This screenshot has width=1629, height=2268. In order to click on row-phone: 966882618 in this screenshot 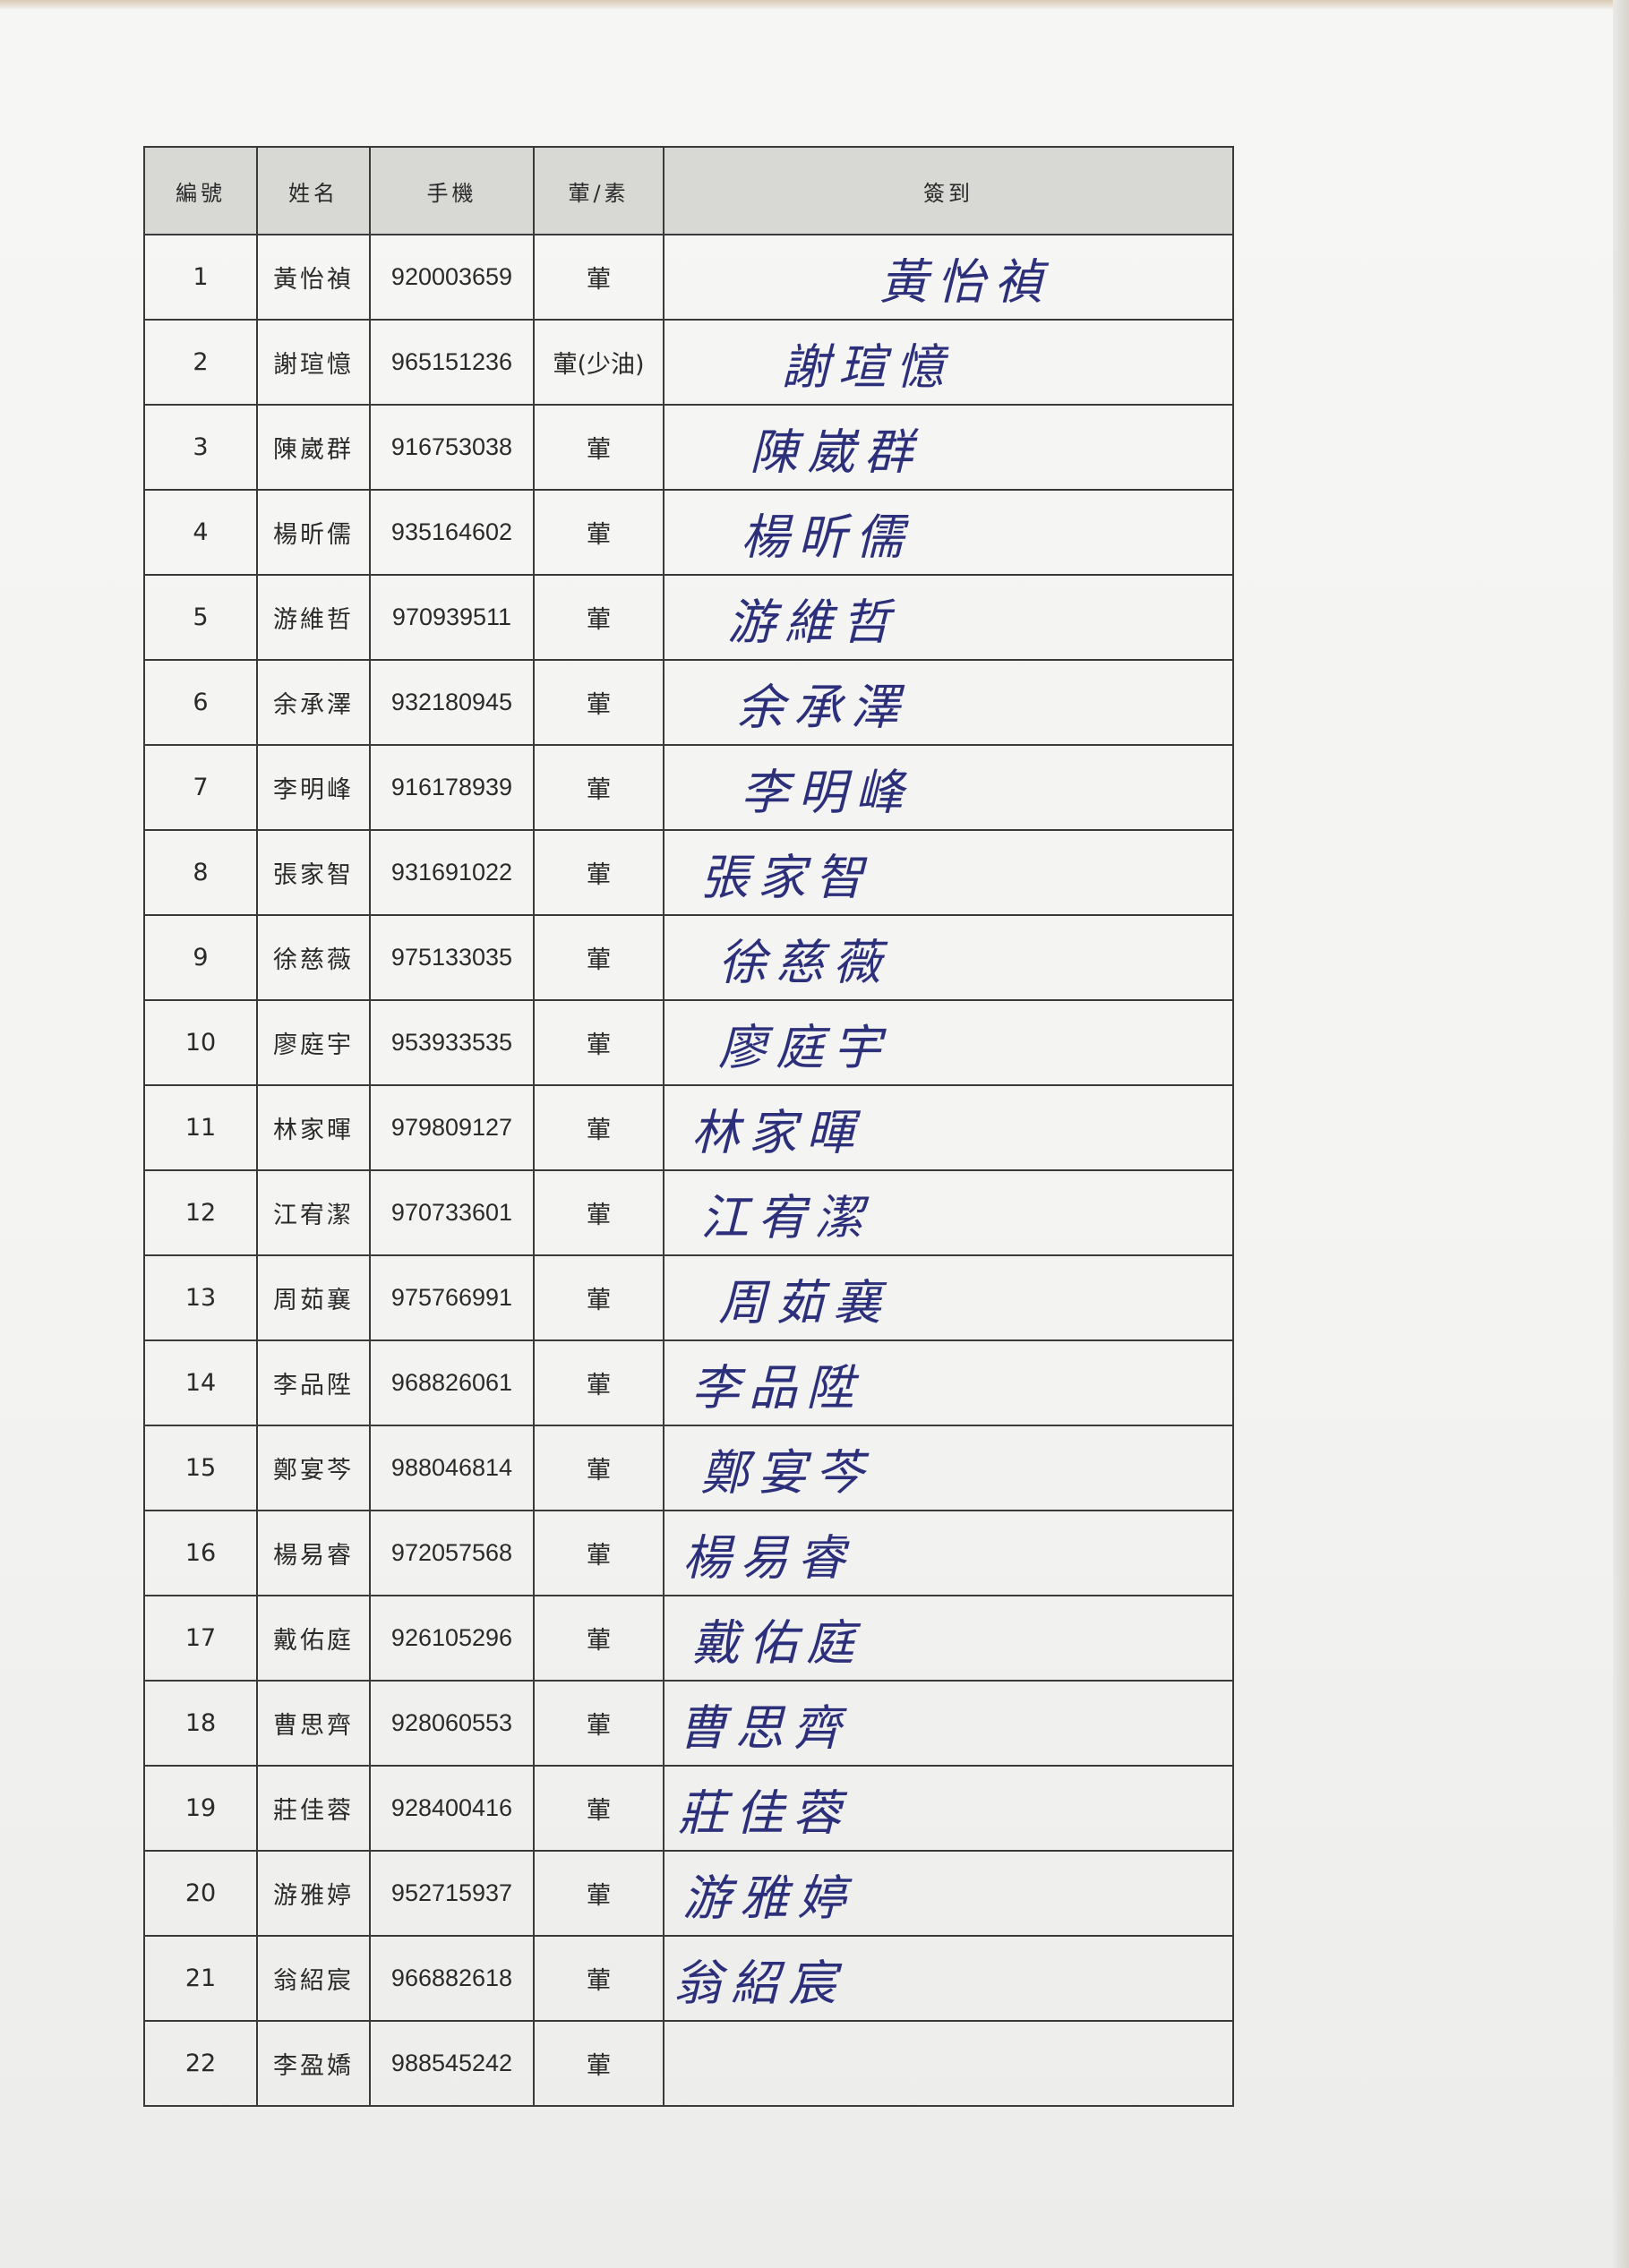, I will do `click(452, 1978)`.